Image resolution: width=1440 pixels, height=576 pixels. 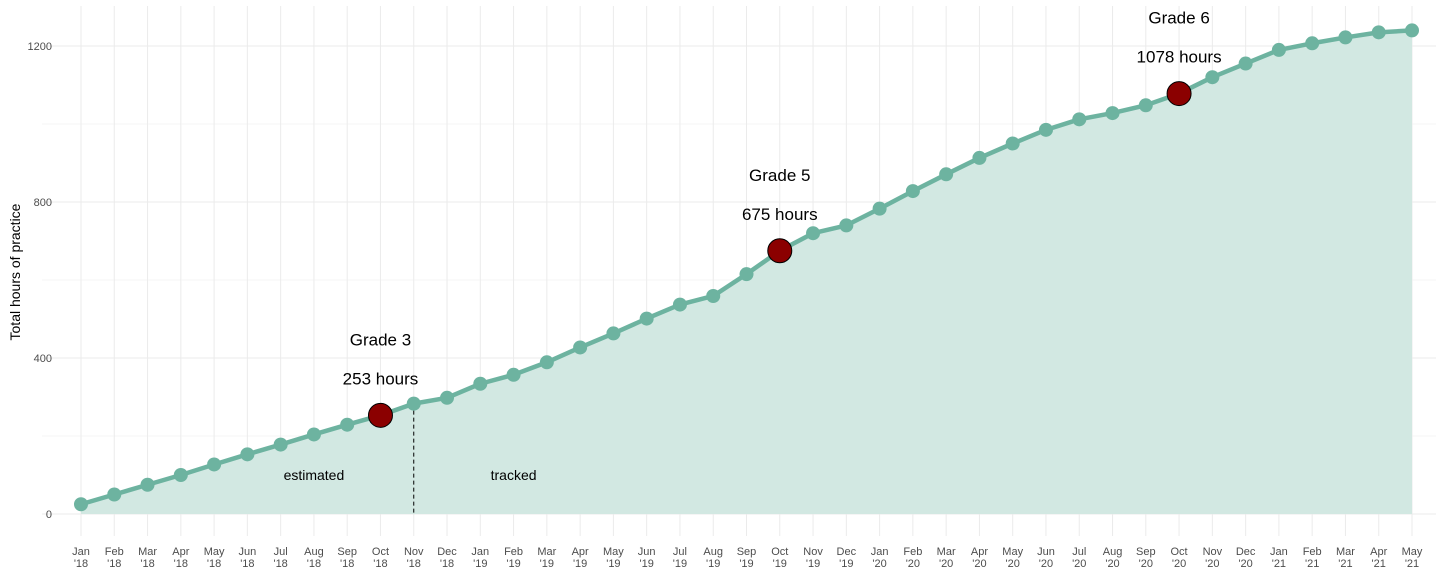 What do you see at coordinates (780, 214) in the screenshot?
I see `milestone-hours-label: 675 hours` at bounding box center [780, 214].